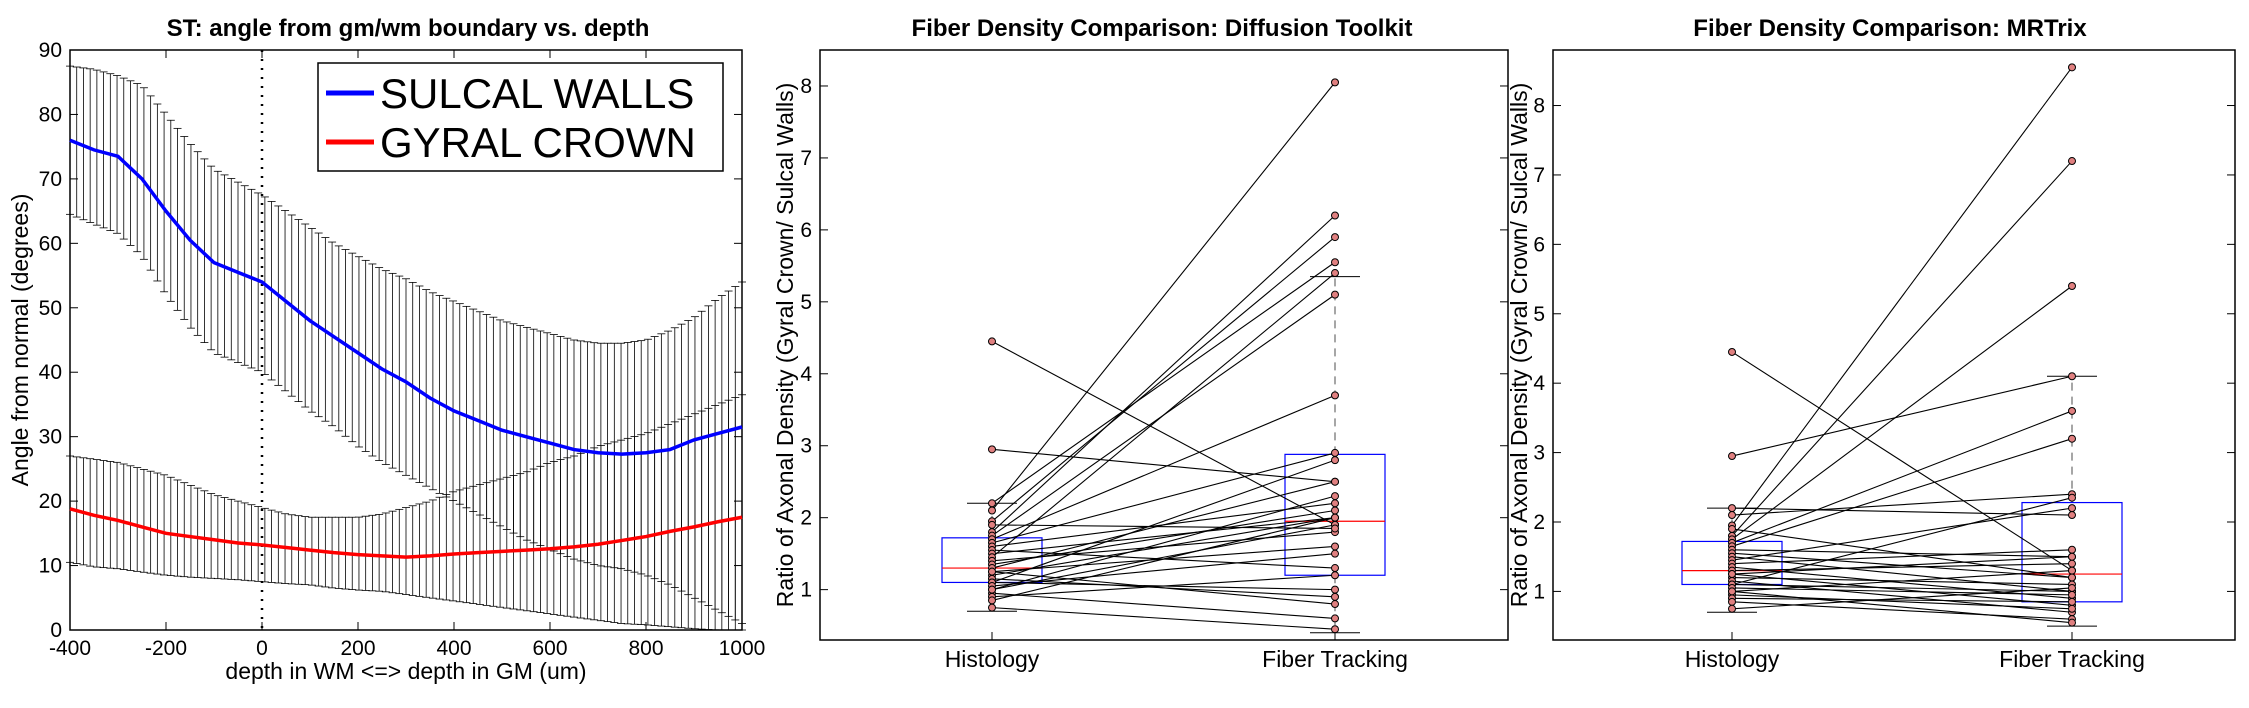  What do you see at coordinates (645, 648) in the screenshot?
I see `x-tick-label: 800` at bounding box center [645, 648].